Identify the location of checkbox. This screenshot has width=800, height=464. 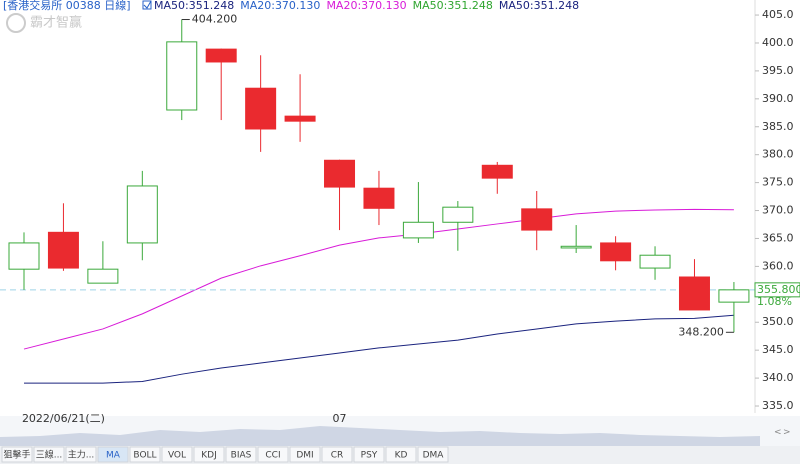
(147, 5).